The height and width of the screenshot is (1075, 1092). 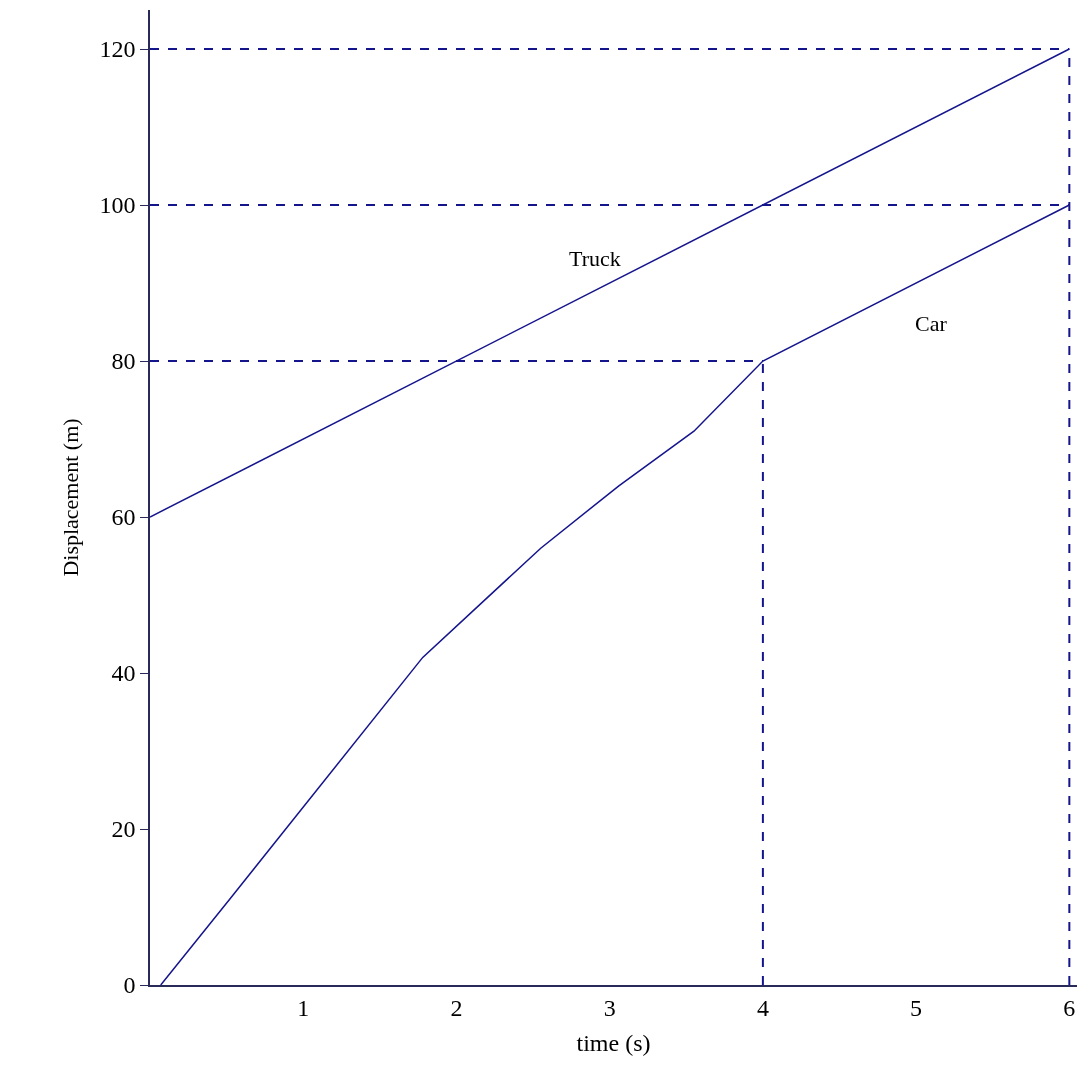 What do you see at coordinates (117, 49) in the screenshot?
I see `y-tick-label: 120` at bounding box center [117, 49].